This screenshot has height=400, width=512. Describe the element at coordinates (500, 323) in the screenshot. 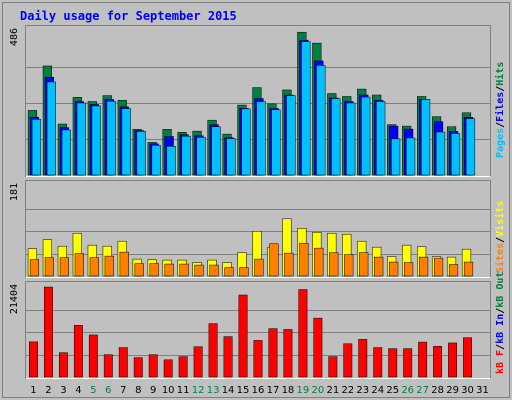

I see `side-legend-kbytes: kB F/kB In/kB Out` at that location.